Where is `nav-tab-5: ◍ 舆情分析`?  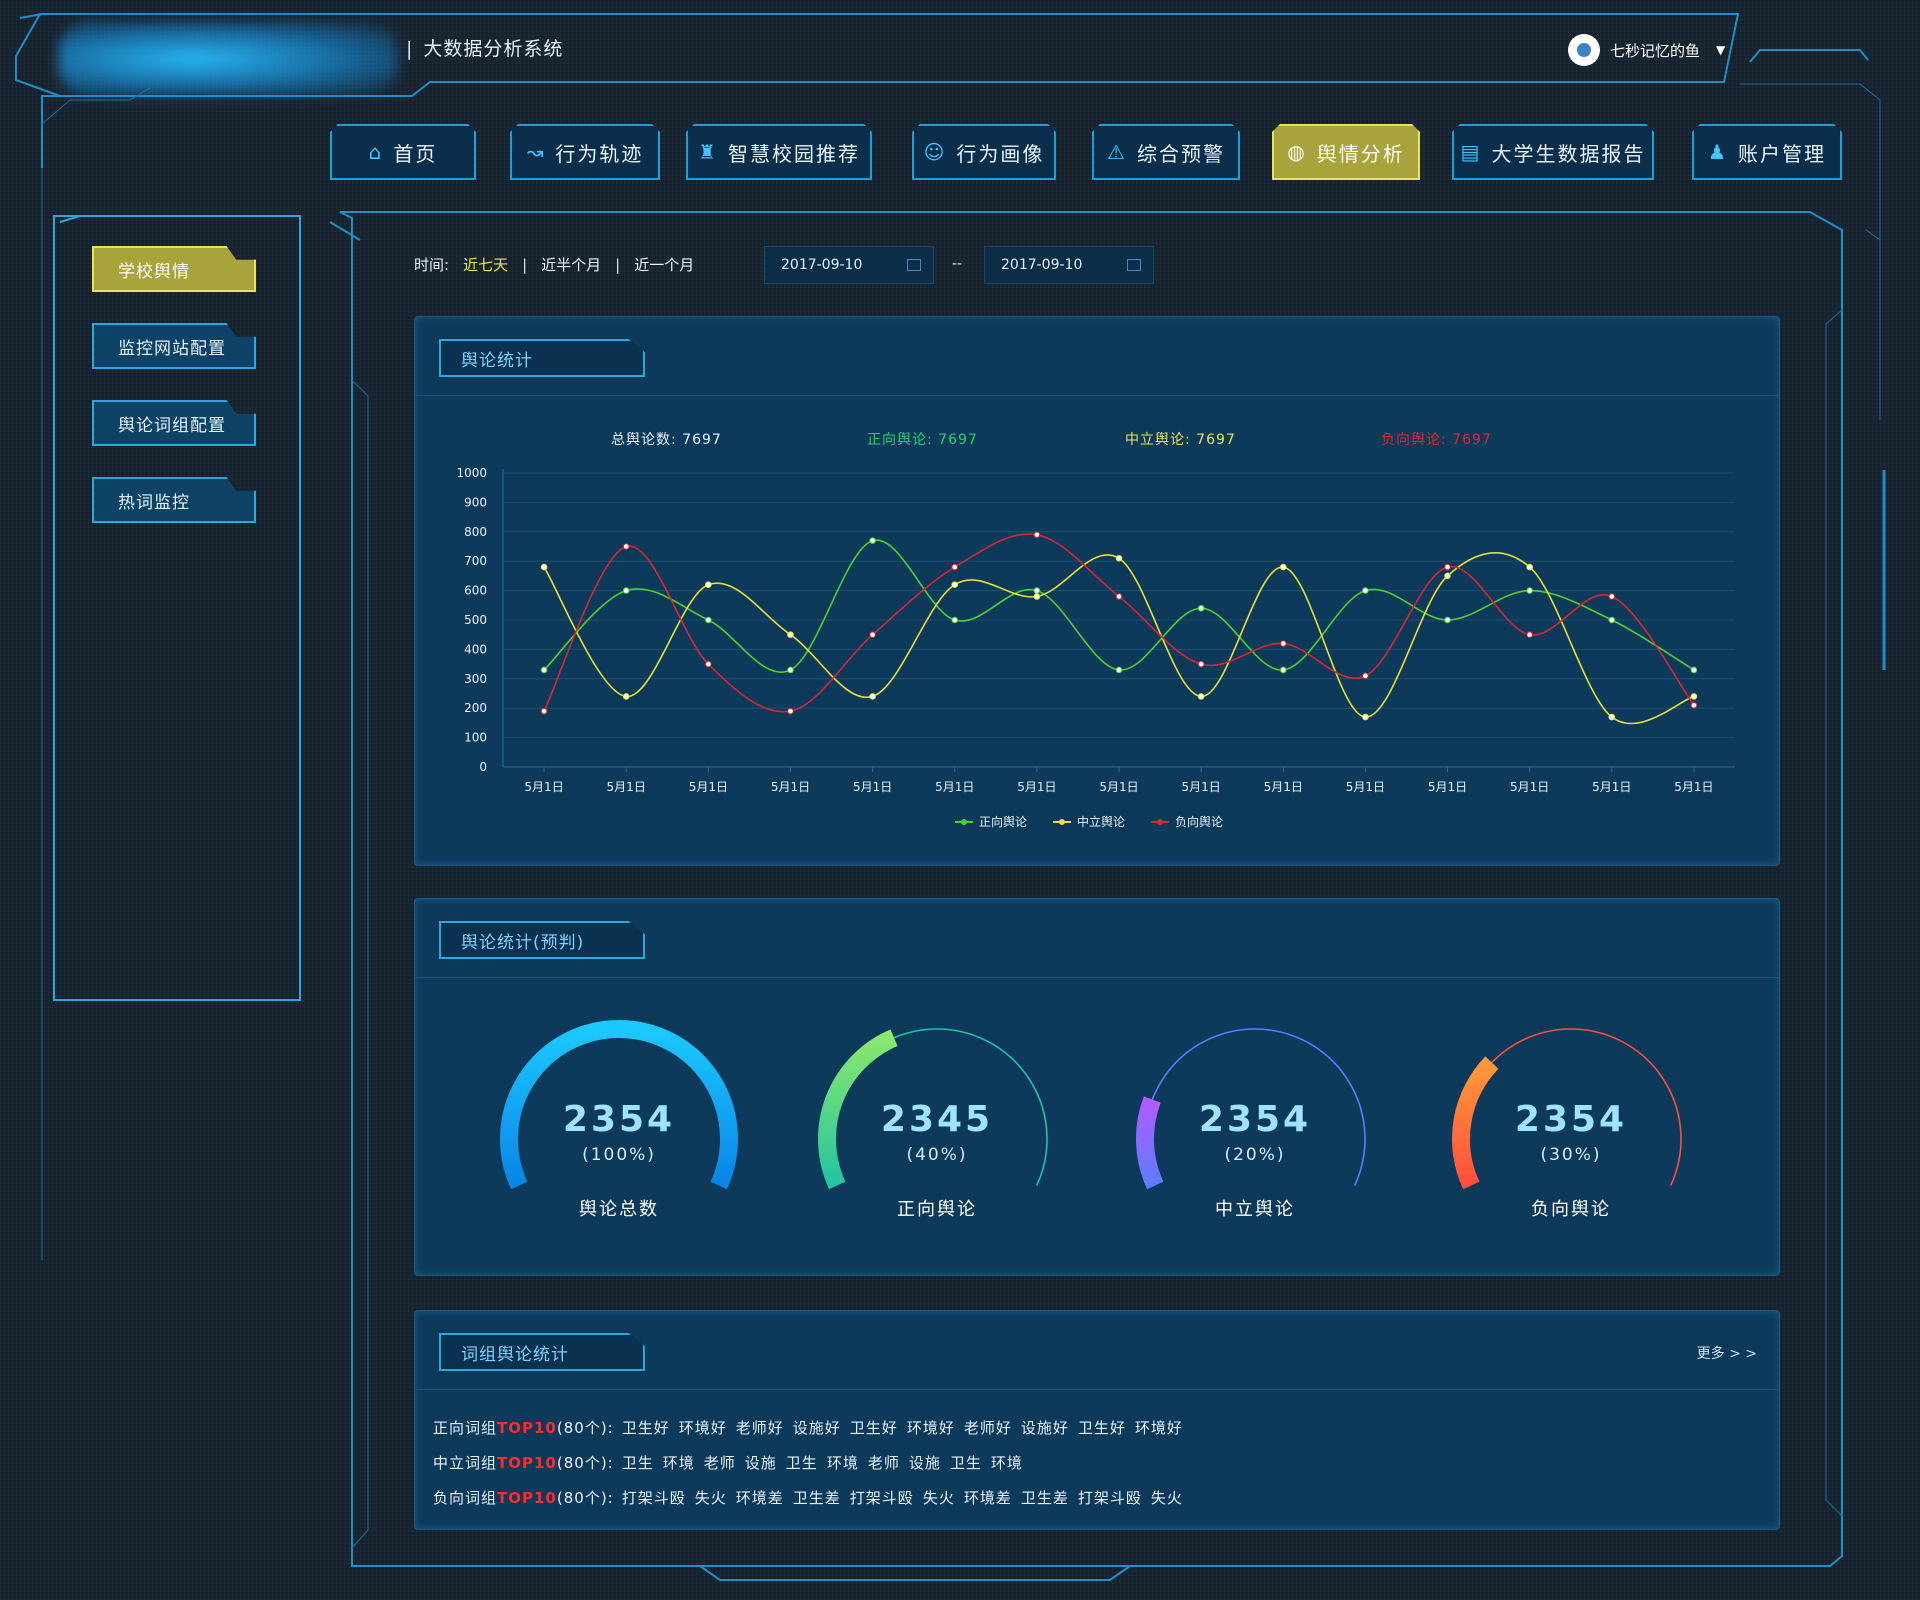
nav-tab-5: ◍ 舆情分析 is located at coordinates (1346, 152).